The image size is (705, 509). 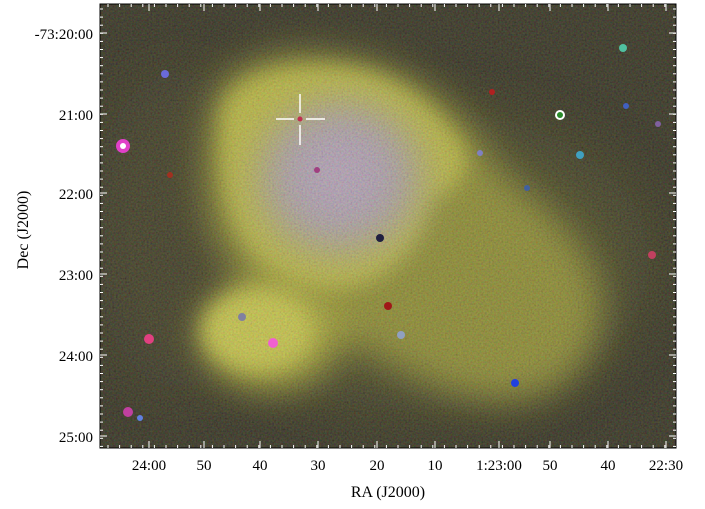 What do you see at coordinates (318, 466) in the screenshot?
I see `x-tick-label: 30` at bounding box center [318, 466].